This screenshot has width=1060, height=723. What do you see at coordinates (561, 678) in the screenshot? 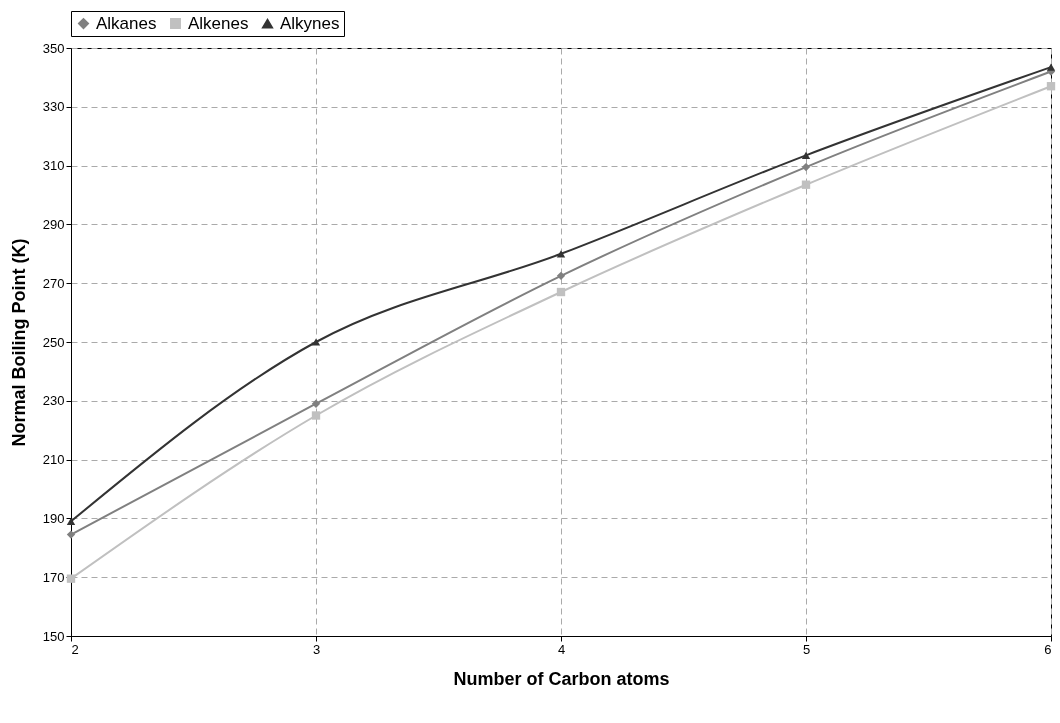
I see `x-axis-title: Number of Carbon atoms` at bounding box center [561, 678].